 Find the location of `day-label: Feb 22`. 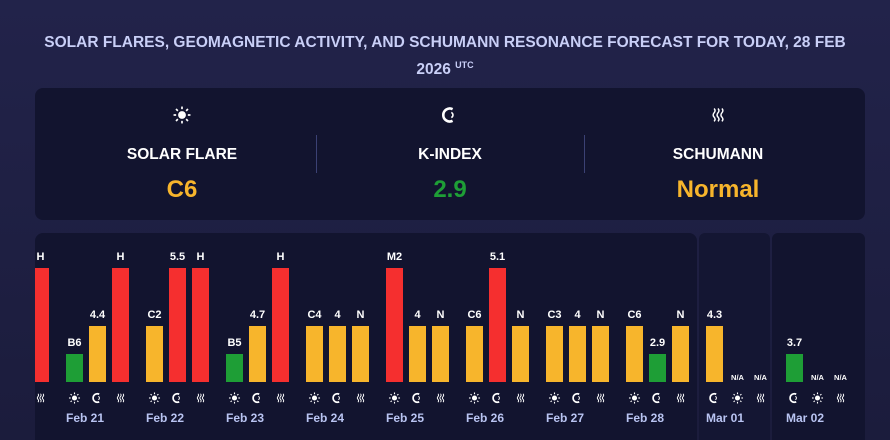

day-label: Feb 22 is located at coordinates (165, 418).